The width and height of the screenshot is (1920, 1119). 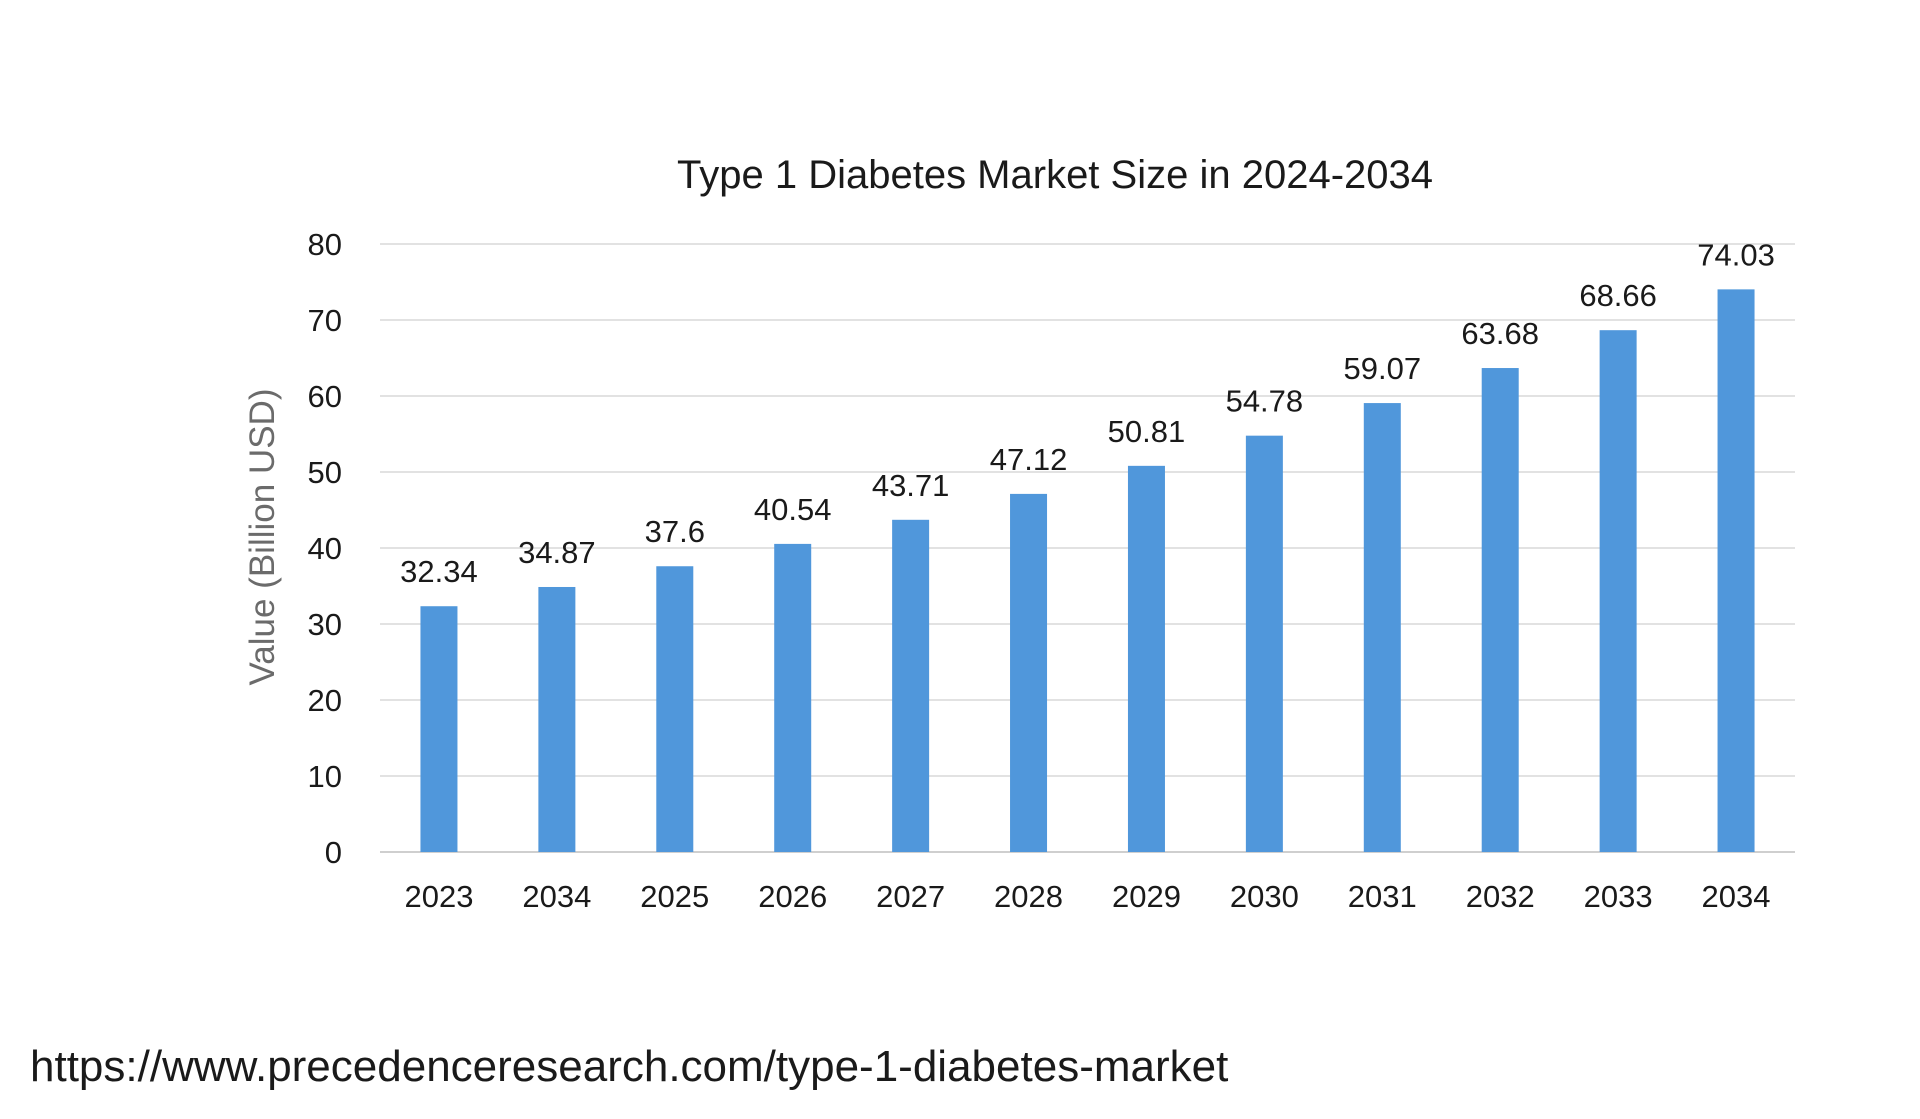 What do you see at coordinates (262, 537) in the screenshot?
I see `y-axis-title: Value (Billion USD)` at bounding box center [262, 537].